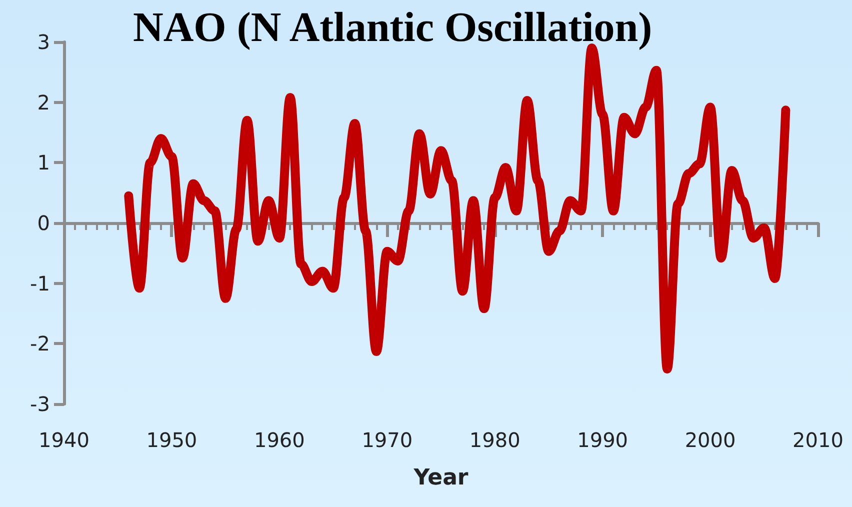 This screenshot has width=852, height=507. I want to click on x-tick-label: 1980, so click(494, 440).